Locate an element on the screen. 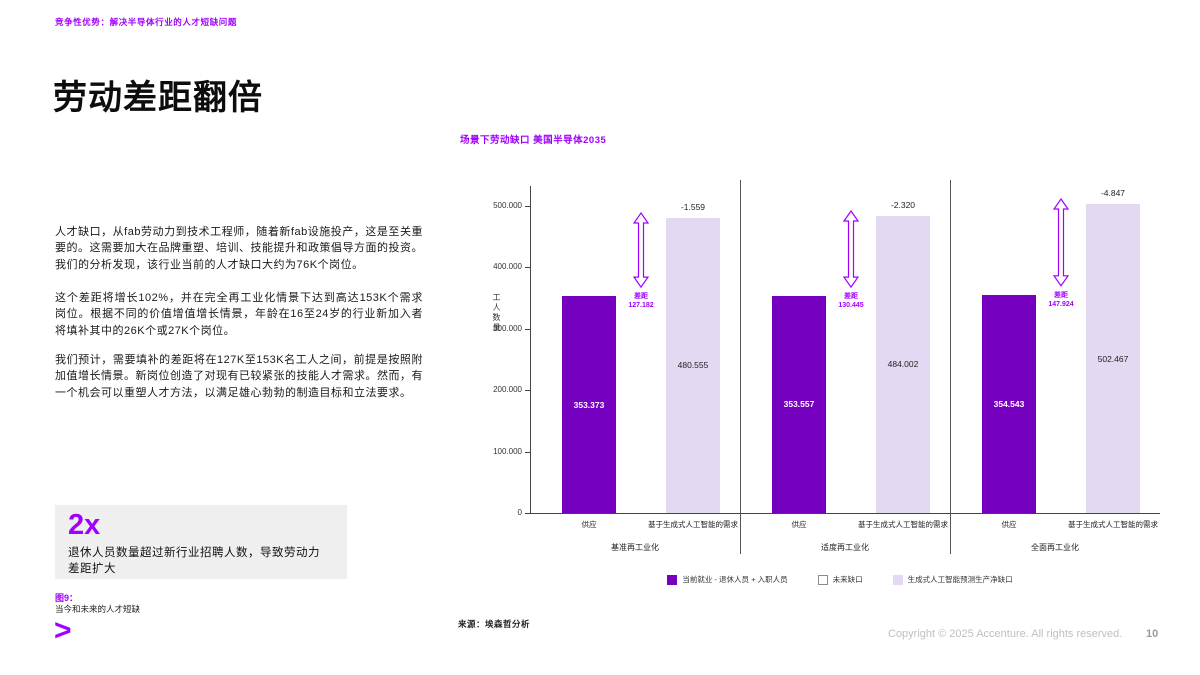 The image size is (1200, 675). bar-top-label: -2.320 is located at coordinates (903, 204).